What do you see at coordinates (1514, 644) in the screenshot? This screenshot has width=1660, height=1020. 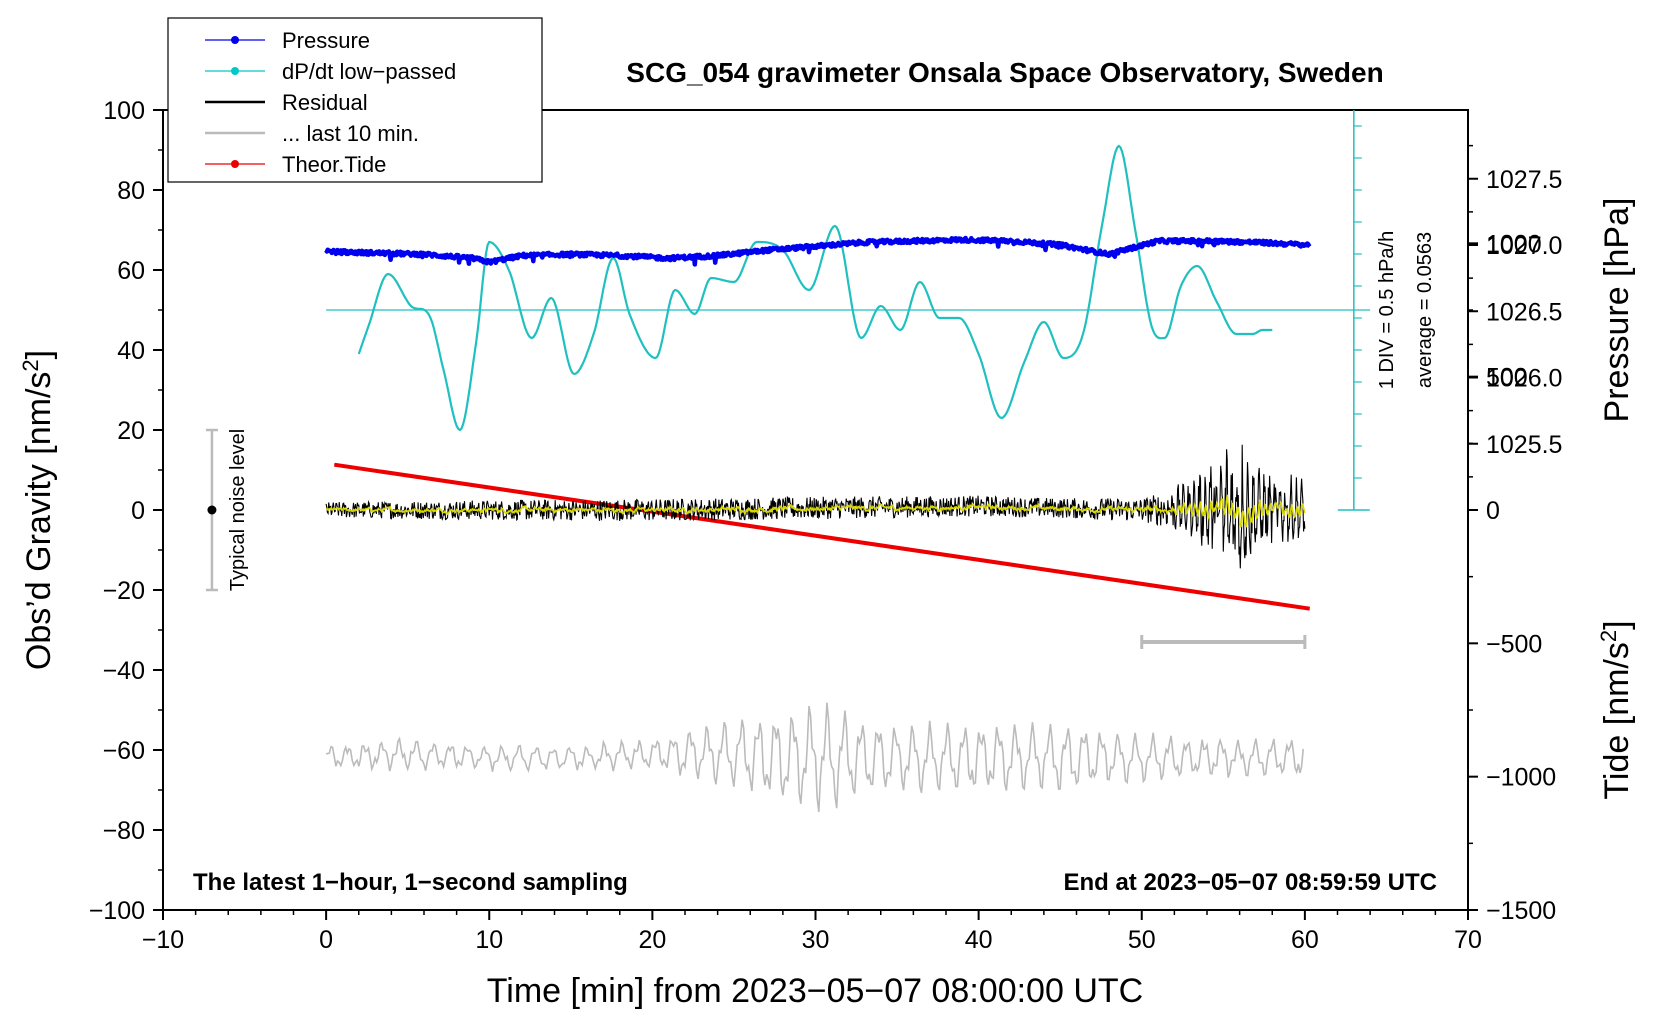 I see `tide-tick-label: −500` at bounding box center [1514, 644].